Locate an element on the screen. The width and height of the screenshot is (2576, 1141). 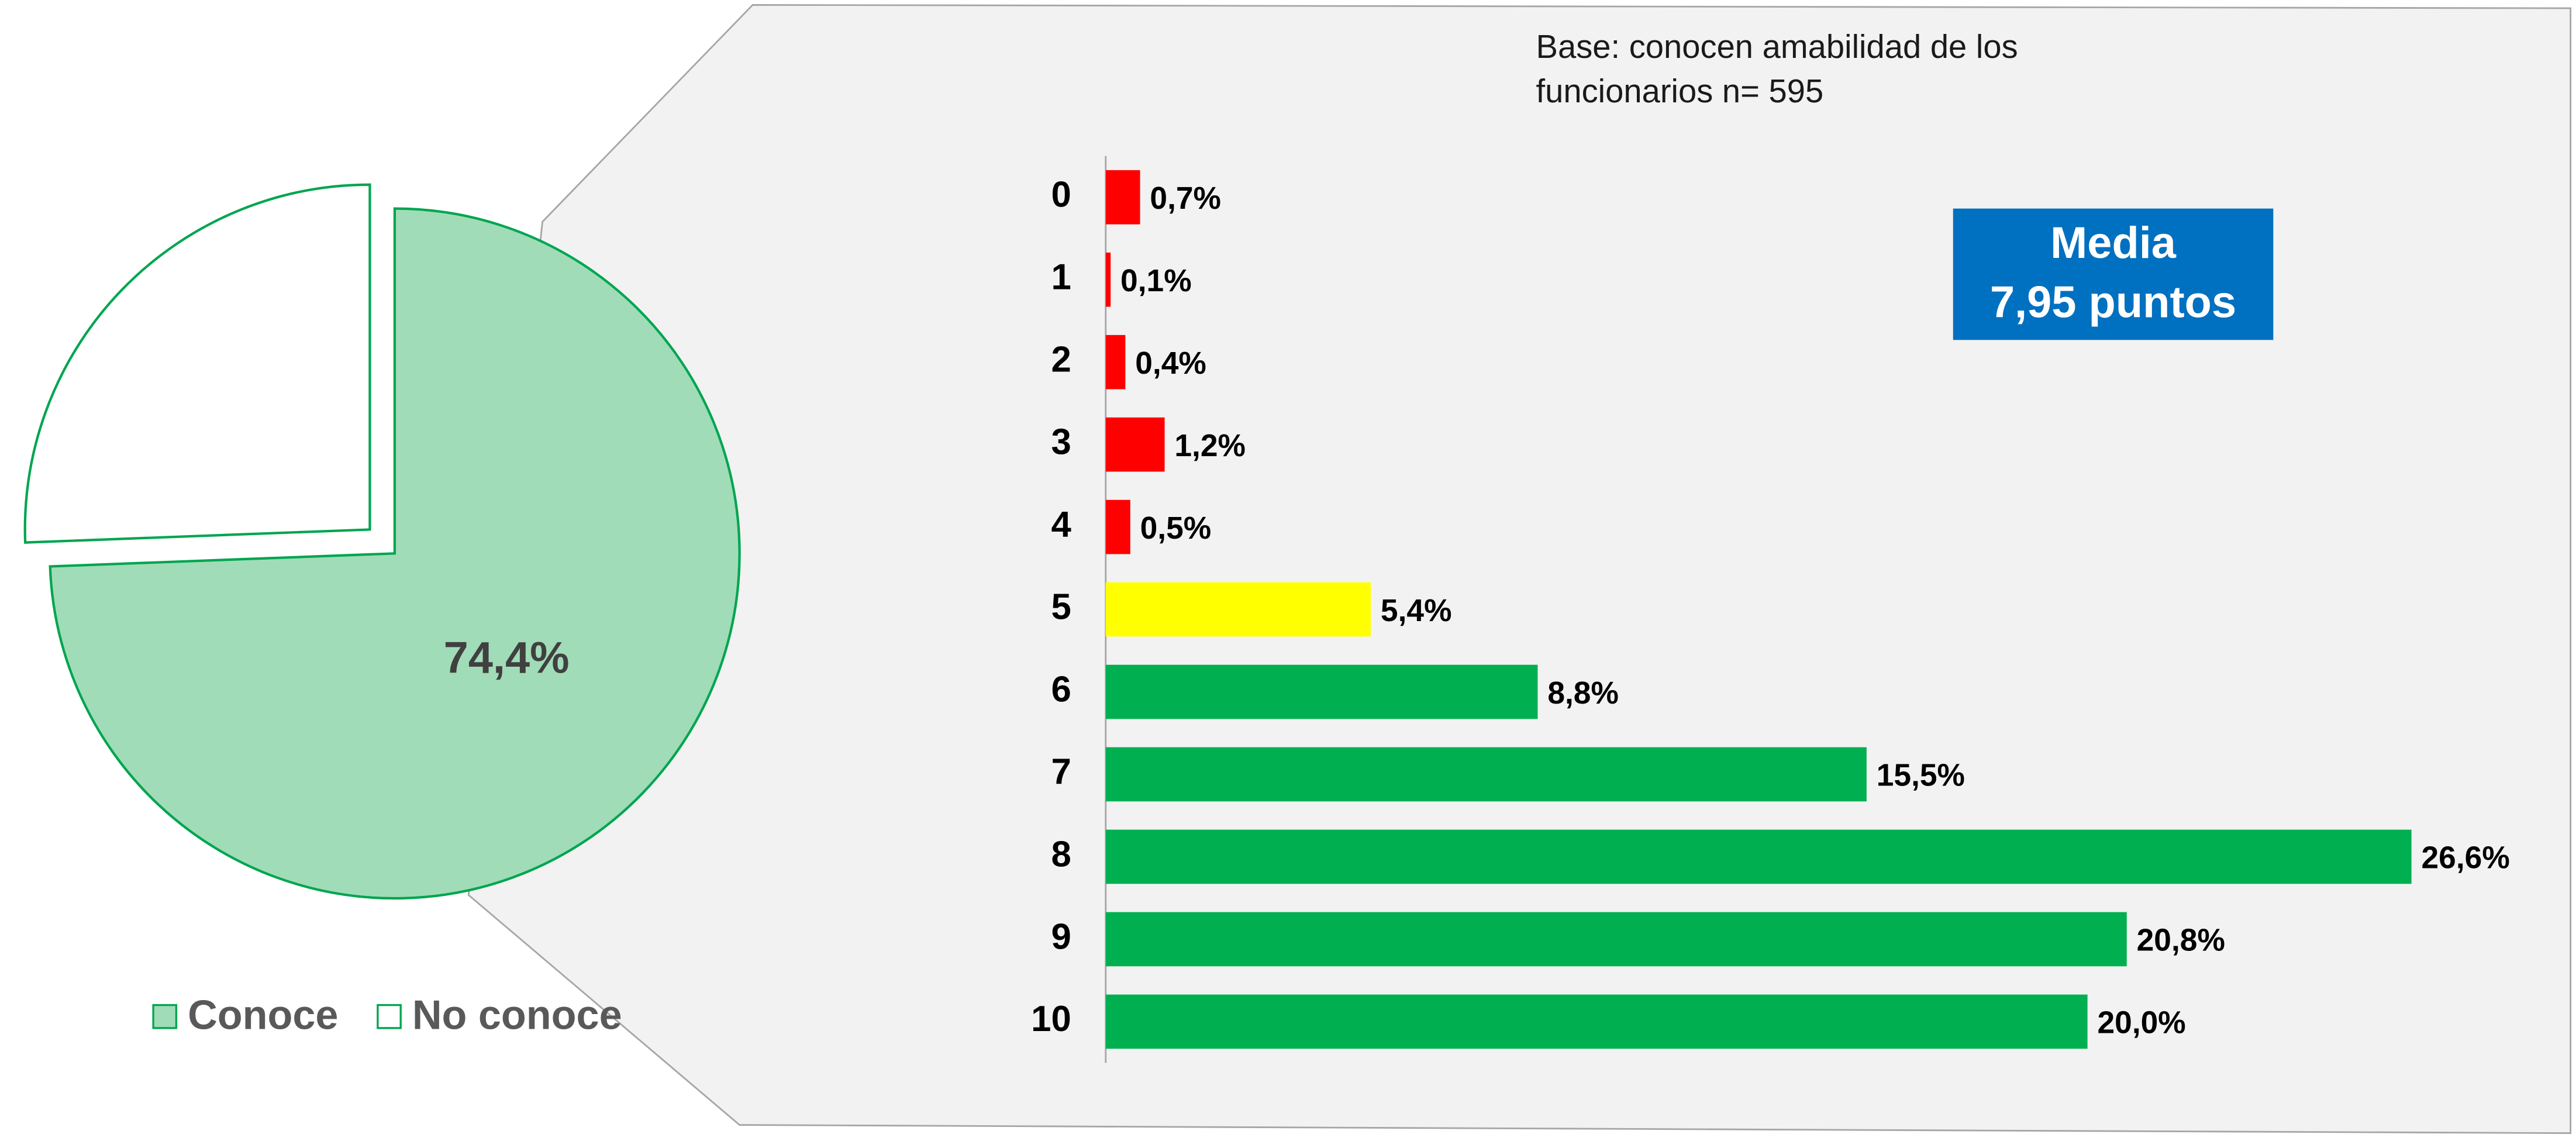
legend-label: No conoce is located at coordinates (517, 1015).